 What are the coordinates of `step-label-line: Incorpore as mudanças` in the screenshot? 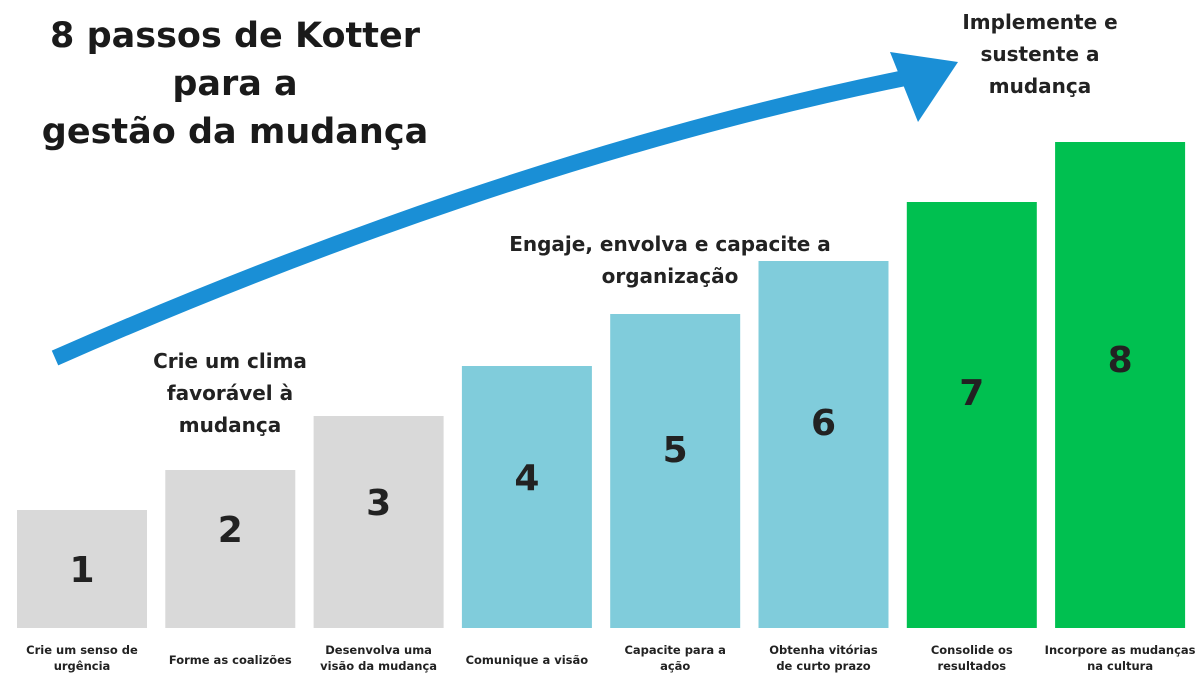 It's located at (1120, 650).